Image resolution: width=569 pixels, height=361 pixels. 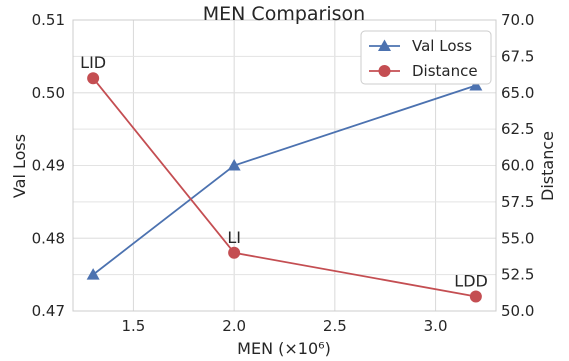 What do you see at coordinates (93, 62) in the screenshot?
I see `annotation-label: LID` at bounding box center [93, 62].